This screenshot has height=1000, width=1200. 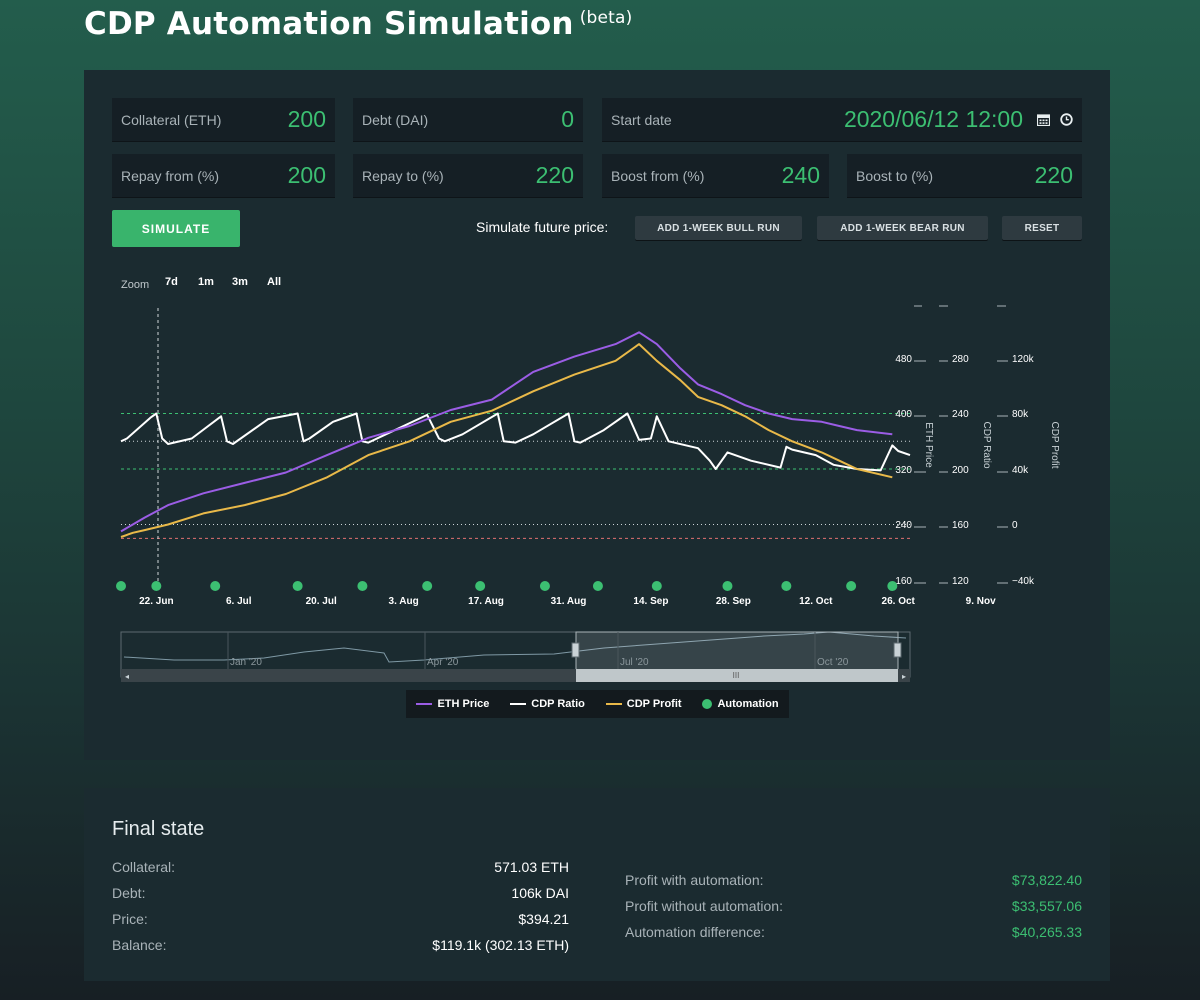 What do you see at coordinates (329, 24) in the screenshot?
I see `page-title-text: CDP Automation Simulation` at bounding box center [329, 24].